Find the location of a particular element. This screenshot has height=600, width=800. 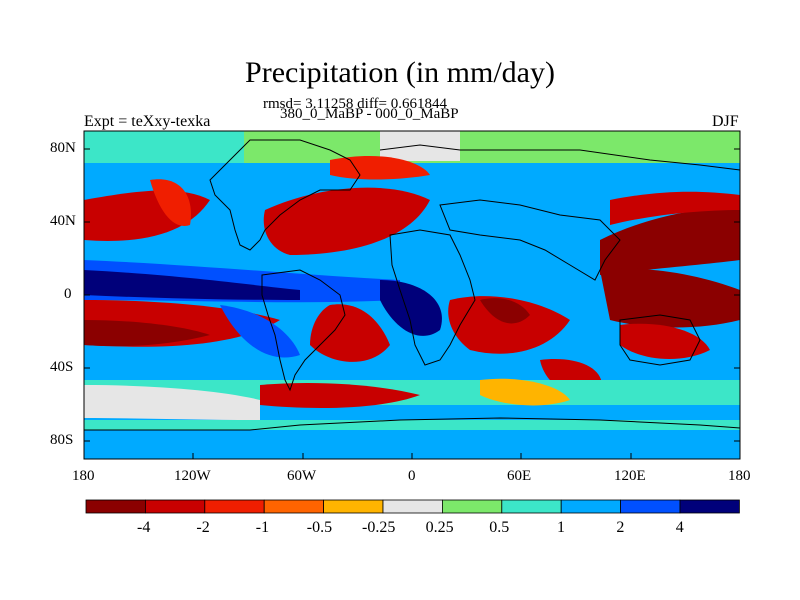

lat-label: 80N is located at coordinates (63, 148).